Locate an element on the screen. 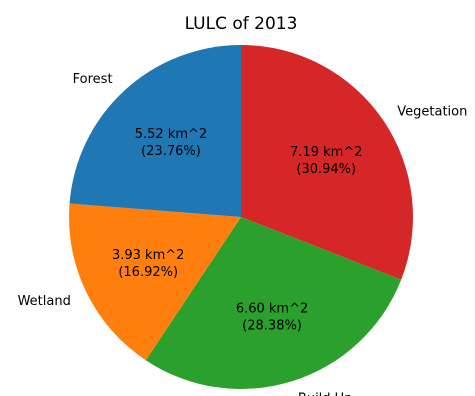 Image resolution: width=475 pixels, height=396 pixels. category-label-build-up: Build Up is located at coordinates (325, 393).